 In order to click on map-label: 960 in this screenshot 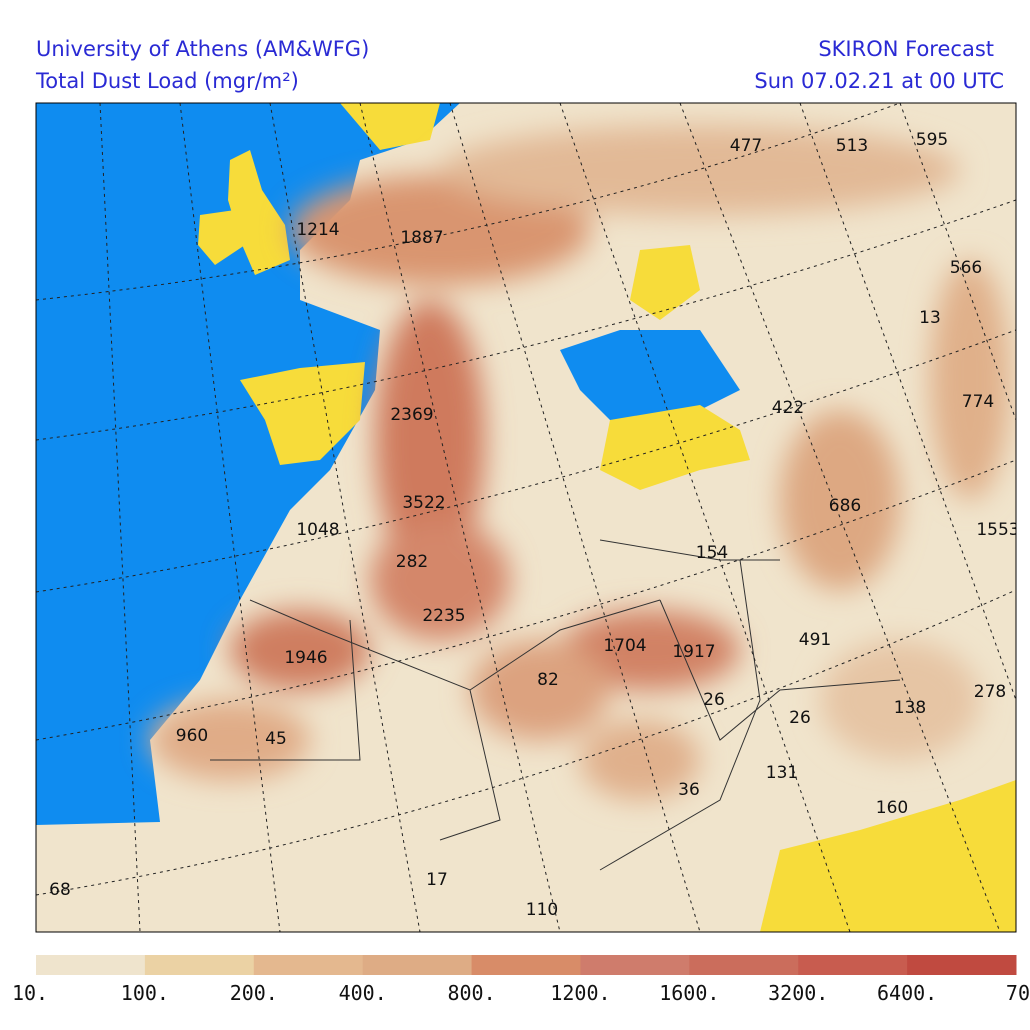, I will do `click(192, 736)`.